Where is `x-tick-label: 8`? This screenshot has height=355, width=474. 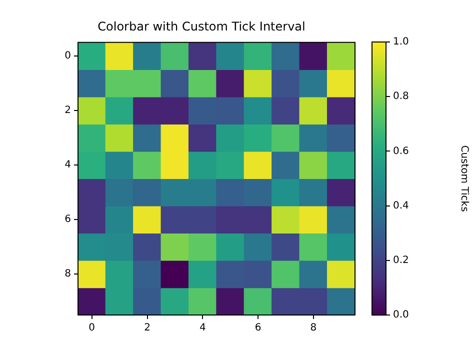
x-tick-label: 8 is located at coordinates (313, 328).